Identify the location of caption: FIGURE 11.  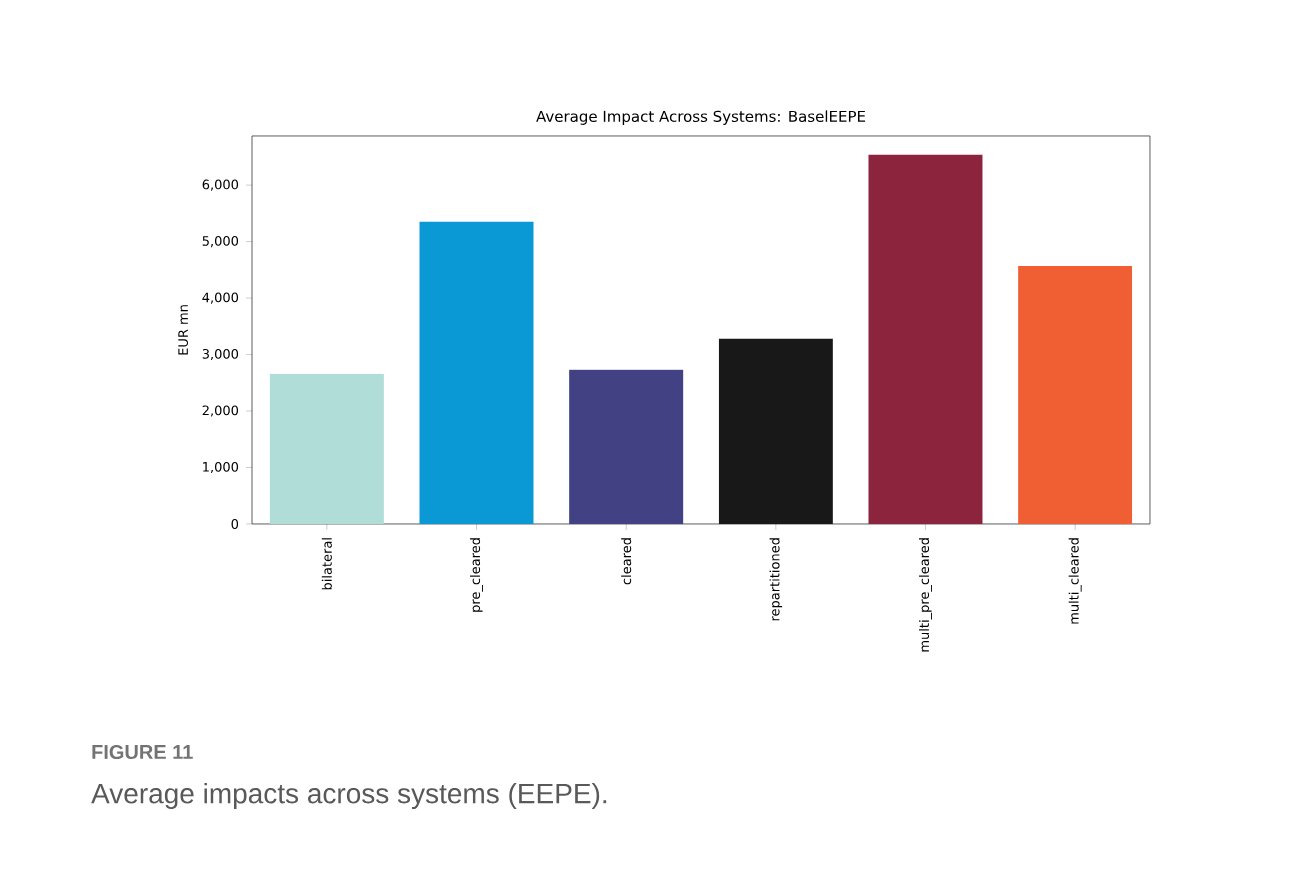
(142, 752).